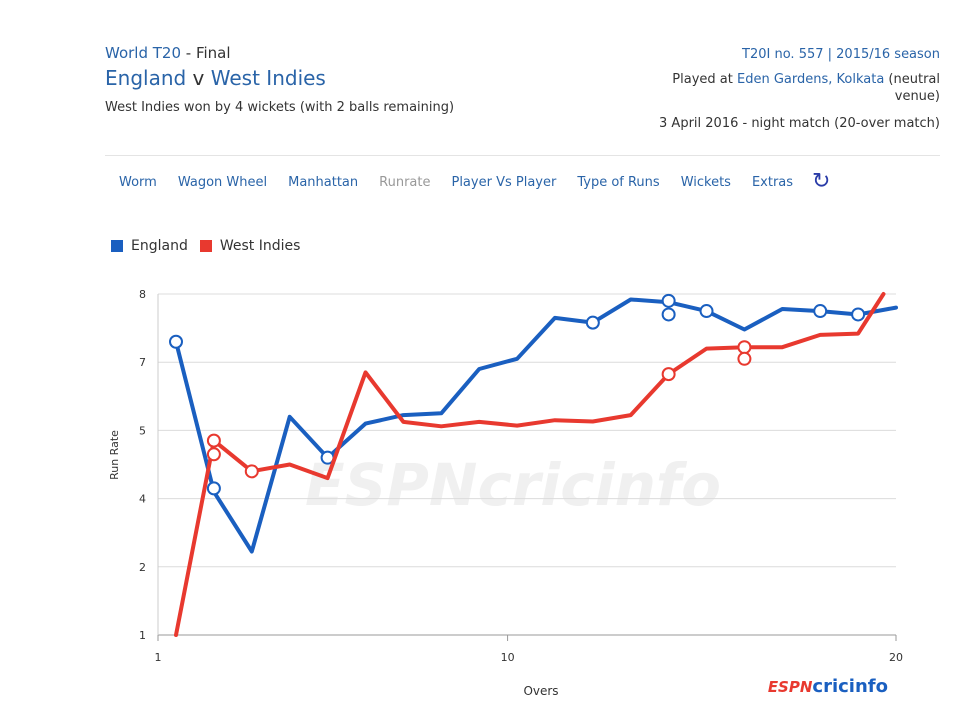  What do you see at coordinates (704, 79) in the screenshot?
I see `played-at-label: Played at` at bounding box center [704, 79].